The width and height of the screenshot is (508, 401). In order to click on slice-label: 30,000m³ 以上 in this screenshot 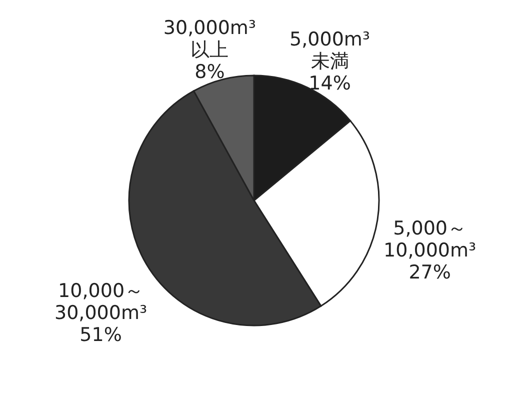, I will do `click(209, 39)`.